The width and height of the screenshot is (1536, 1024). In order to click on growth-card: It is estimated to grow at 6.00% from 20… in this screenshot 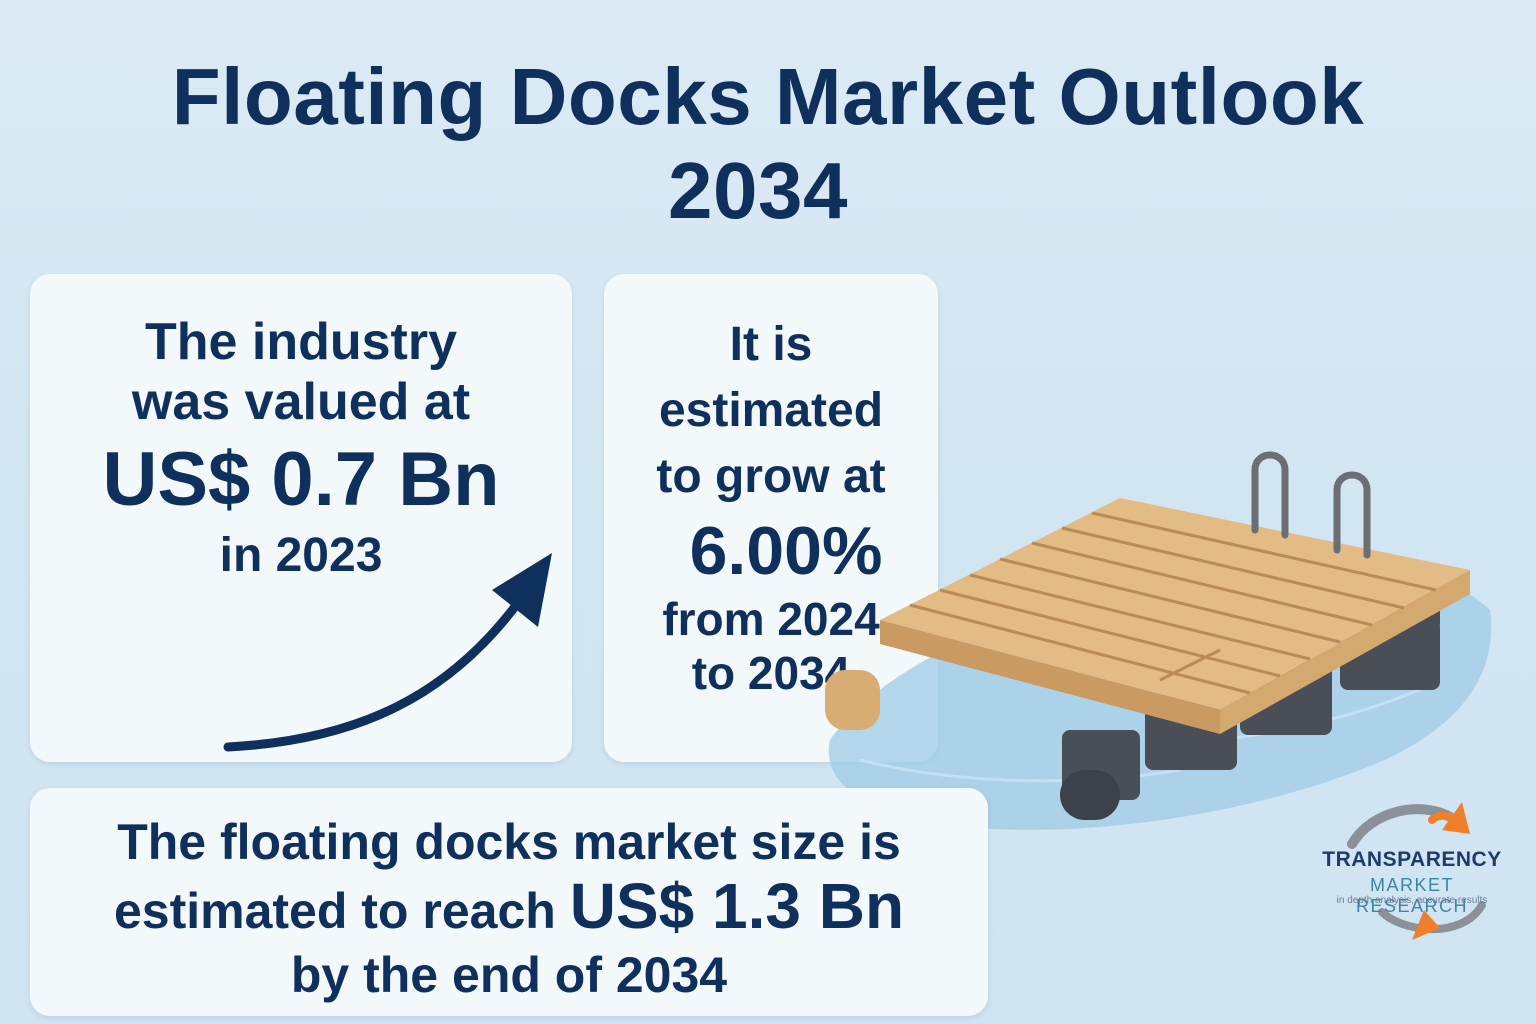, I will do `click(771, 518)`.